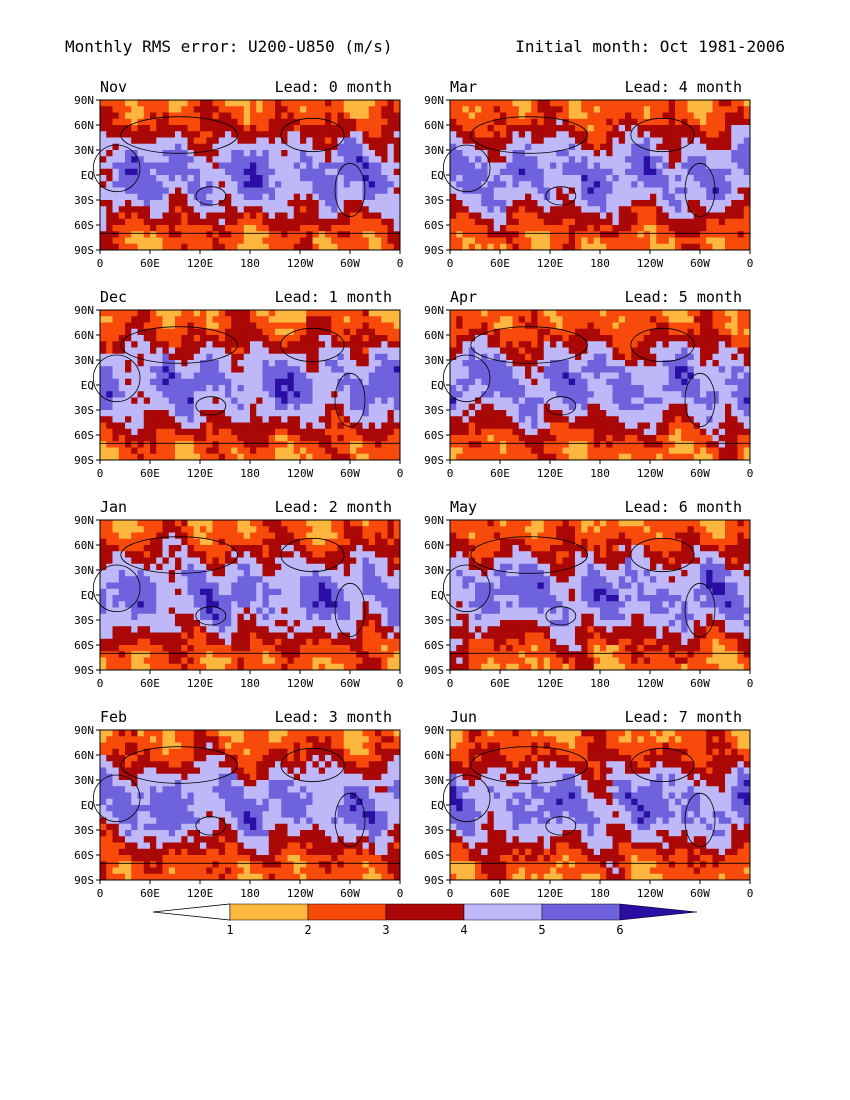 The height and width of the screenshot is (1100, 850). What do you see at coordinates (463, 87) in the screenshot?
I see `panel-month: Mar` at bounding box center [463, 87].